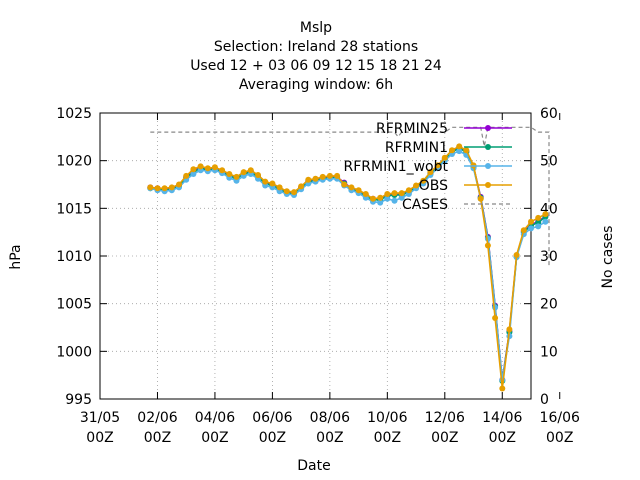 The height and width of the screenshot is (480, 640). What do you see at coordinates (272, 418) in the screenshot?
I see `x-tick-label: 06/06` at bounding box center [272, 418].